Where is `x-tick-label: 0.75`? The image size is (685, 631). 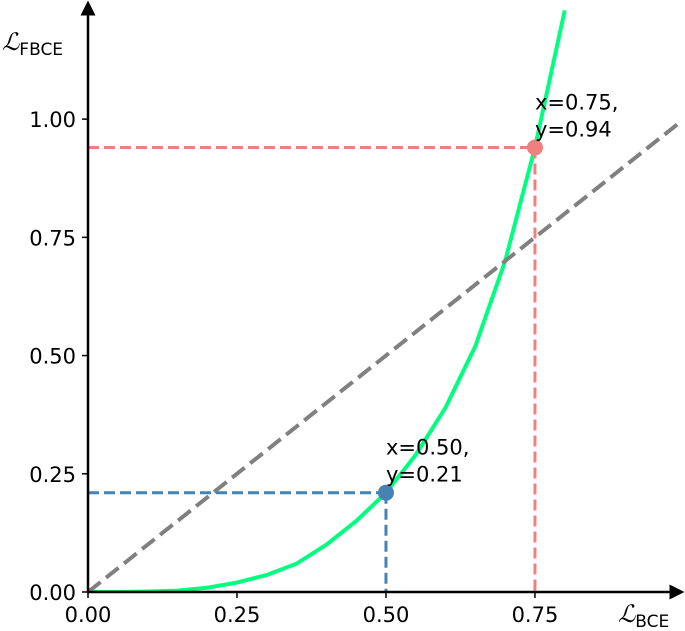
x-tick-label: 0.75 is located at coordinates (535, 615).